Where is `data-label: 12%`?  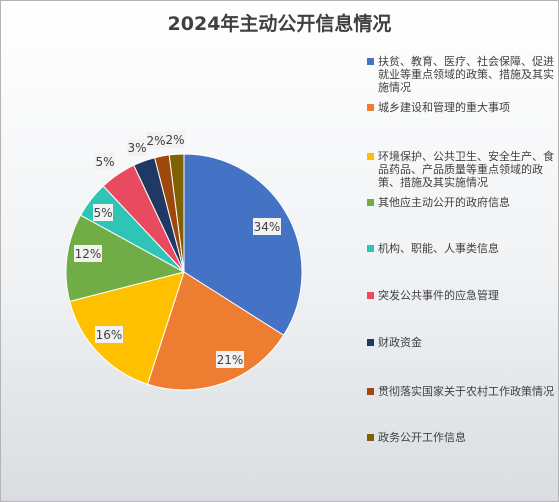
data-label: 12% is located at coordinates (88, 253).